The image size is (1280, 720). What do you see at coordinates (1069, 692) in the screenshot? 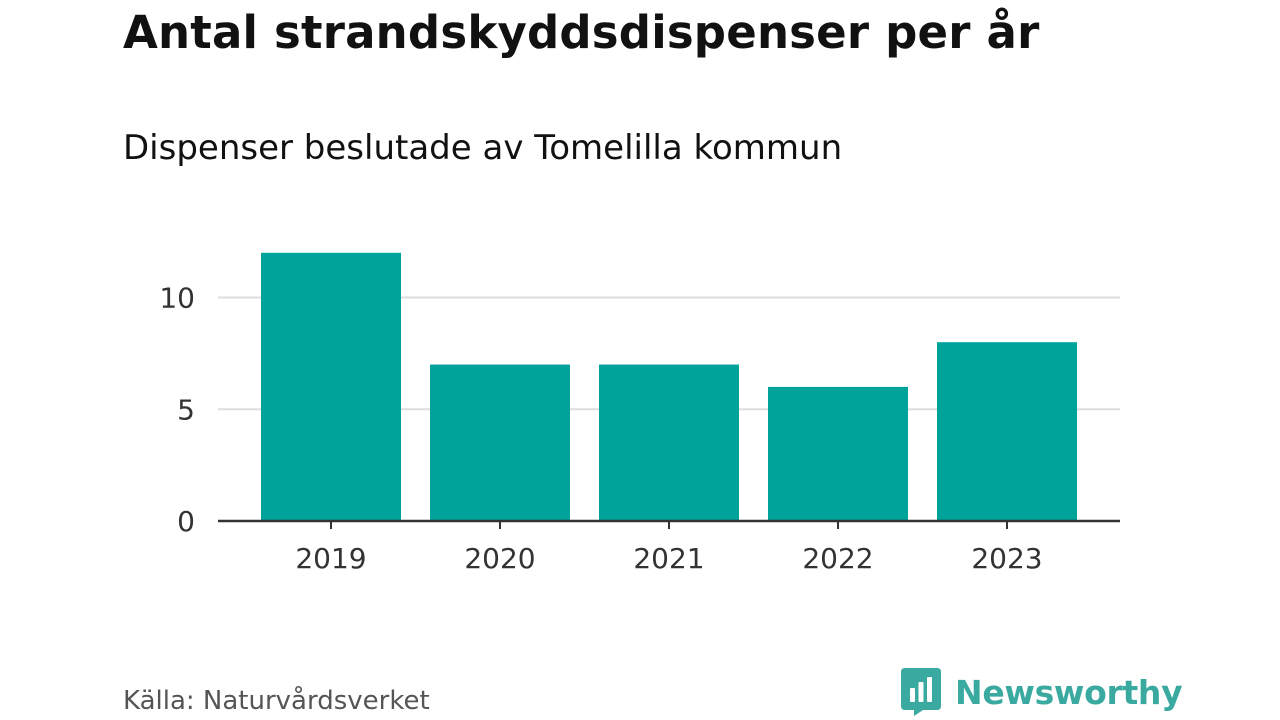
I see `brand-name: Newsworthy` at bounding box center [1069, 692].